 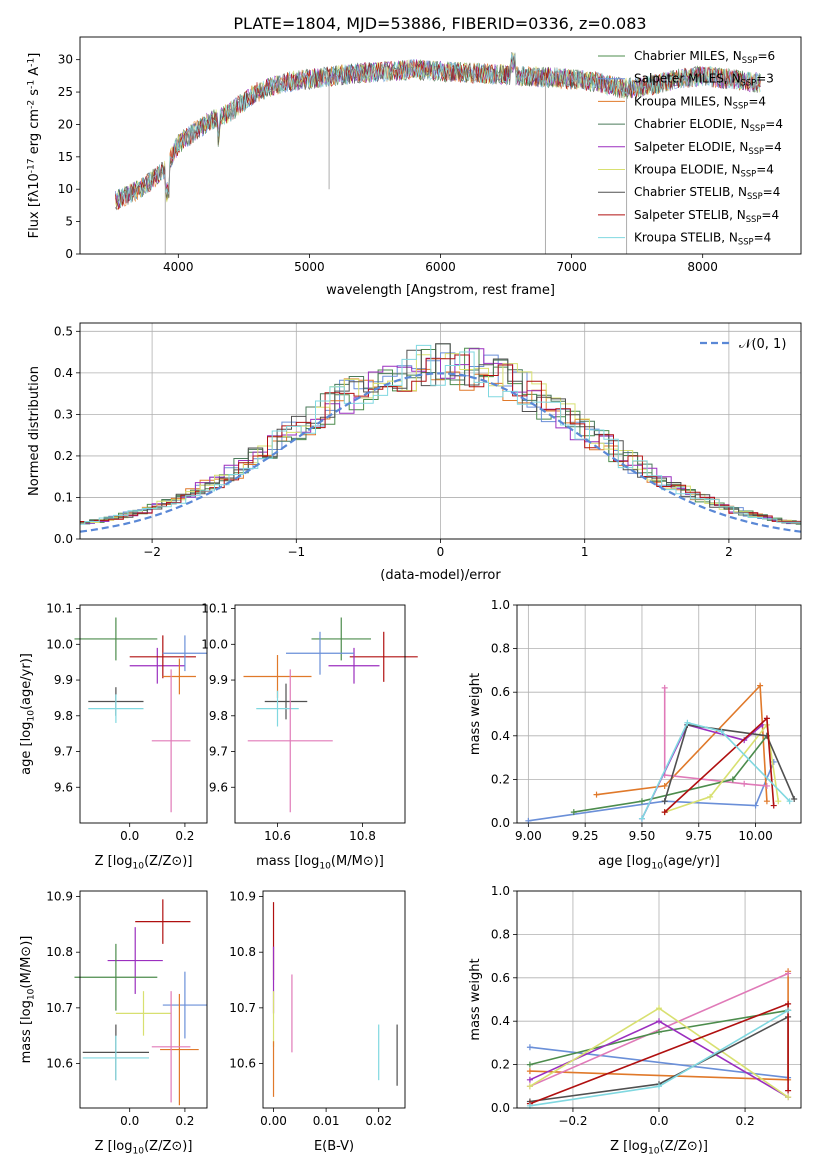 I want to click on x-tick-label: 10.6, so click(x=277, y=836).